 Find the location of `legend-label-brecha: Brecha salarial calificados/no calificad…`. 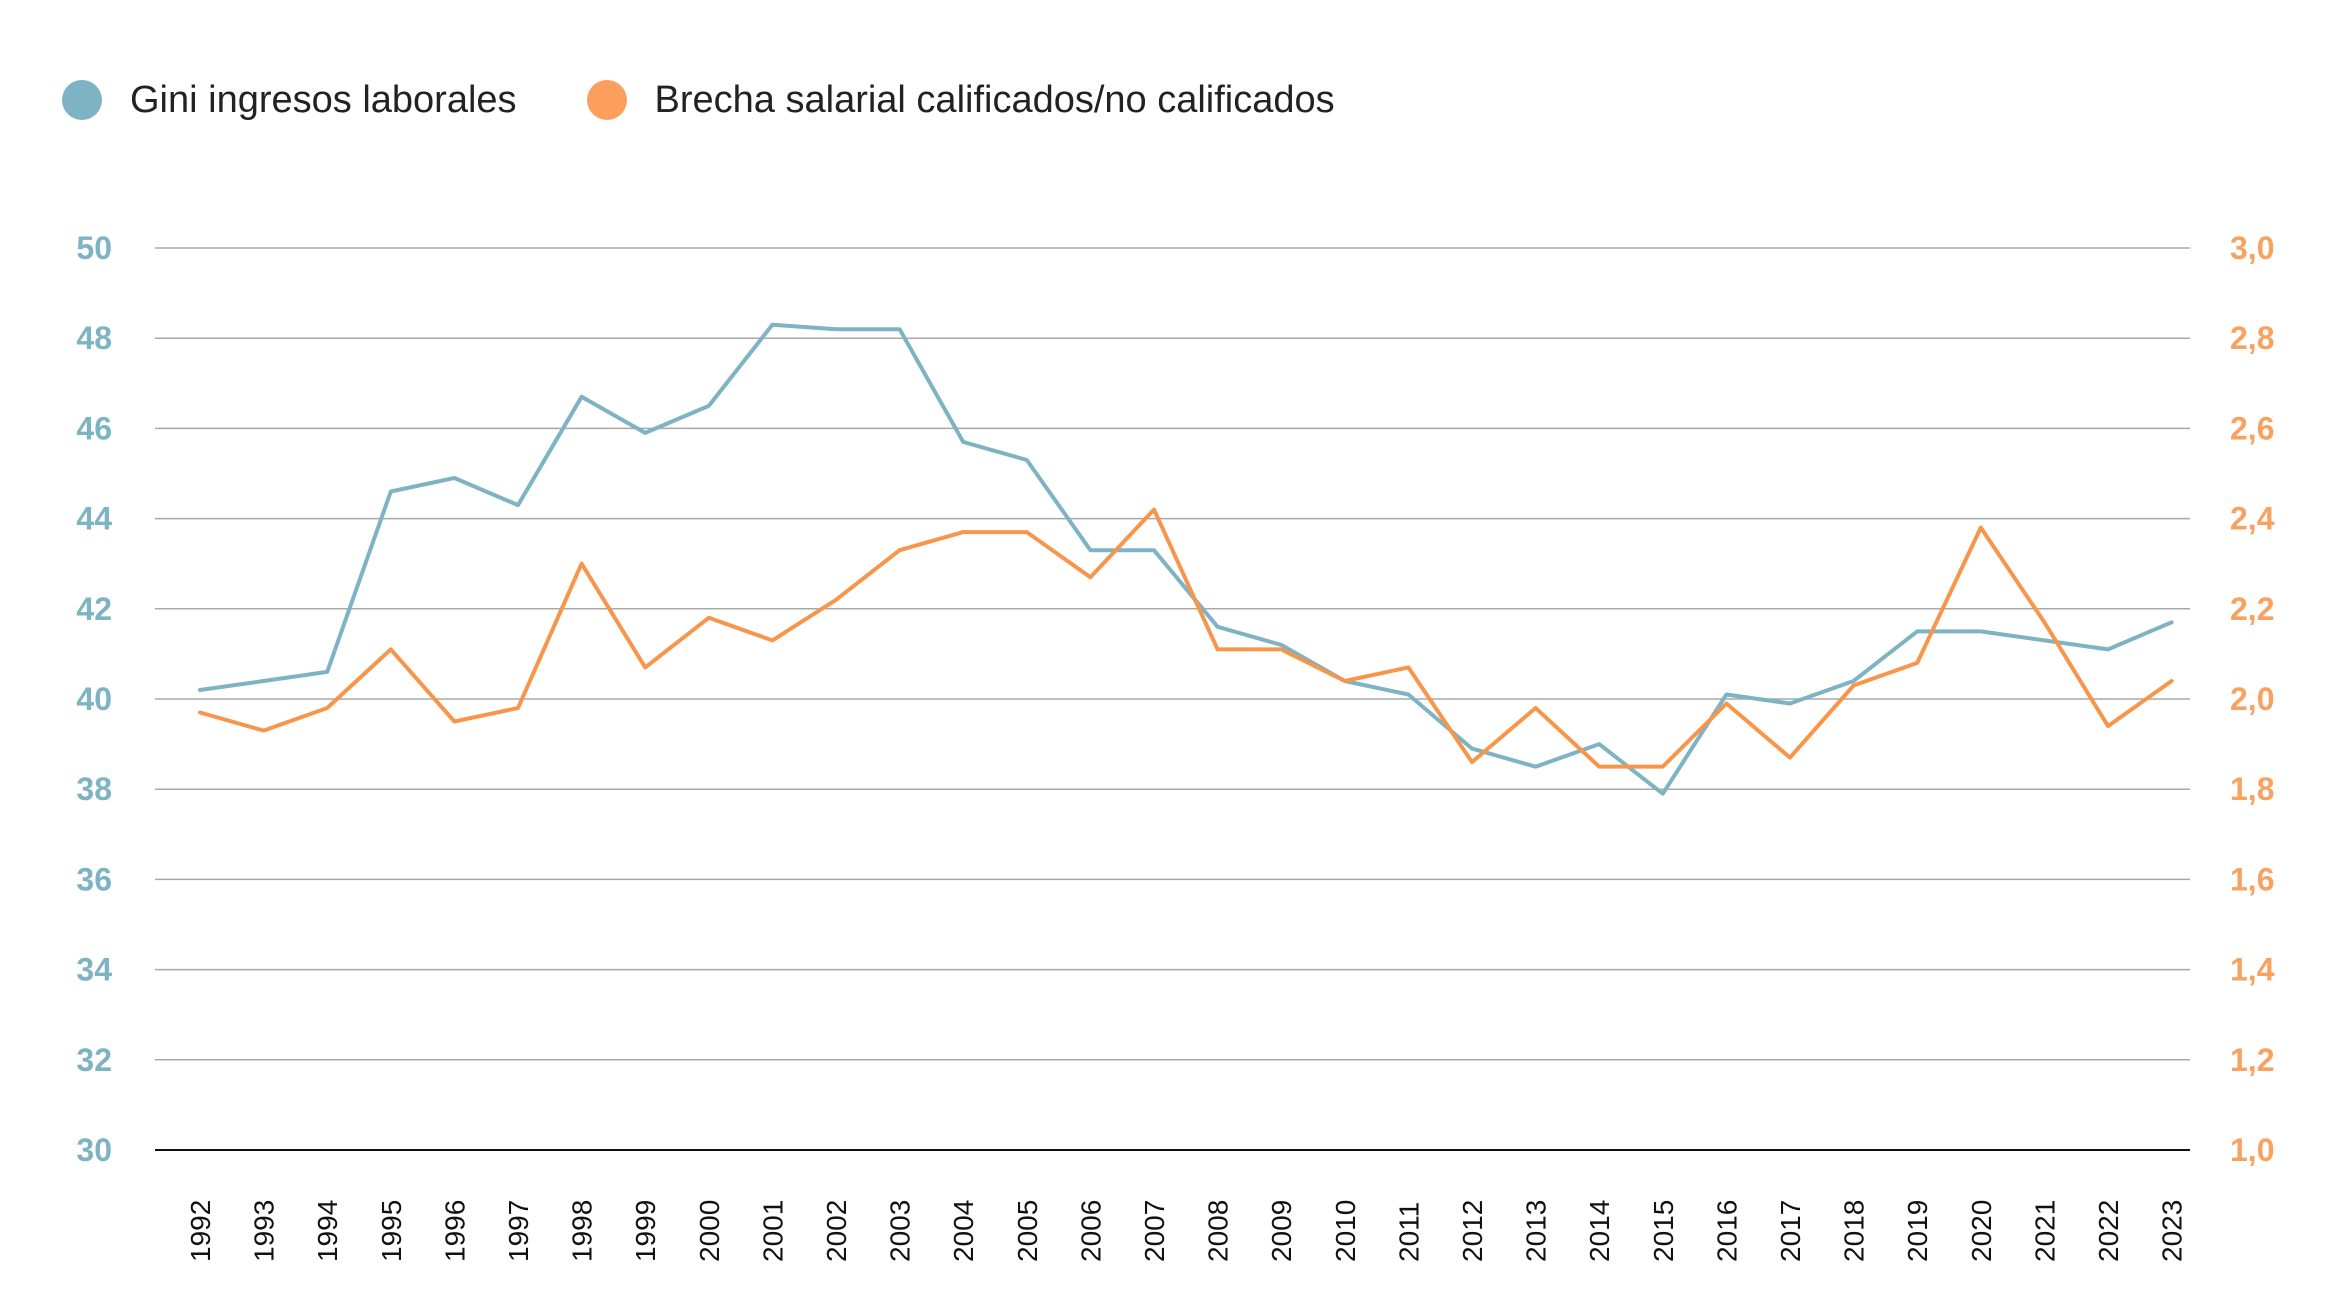

legend-label-brecha: Brecha salarial calificados/no calificad… is located at coordinates (994, 99).